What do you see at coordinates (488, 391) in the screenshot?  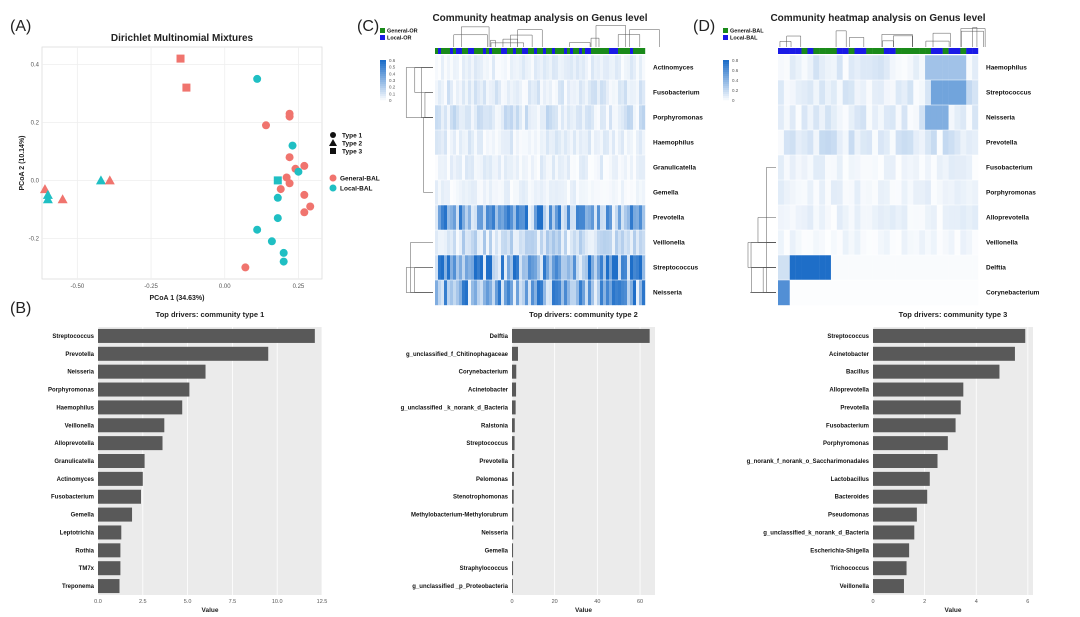 I see `category-label: Acinetobacter` at bounding box center [488, 391].